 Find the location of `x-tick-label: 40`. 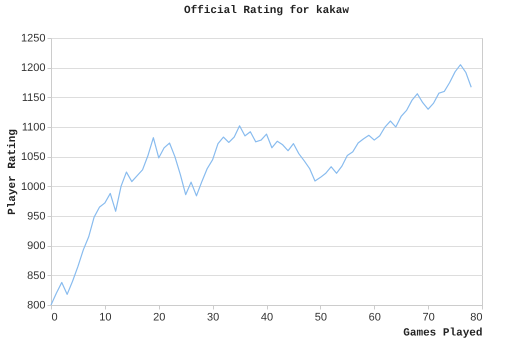

x-tick-label: 40 is located at coordinates (267, 318).